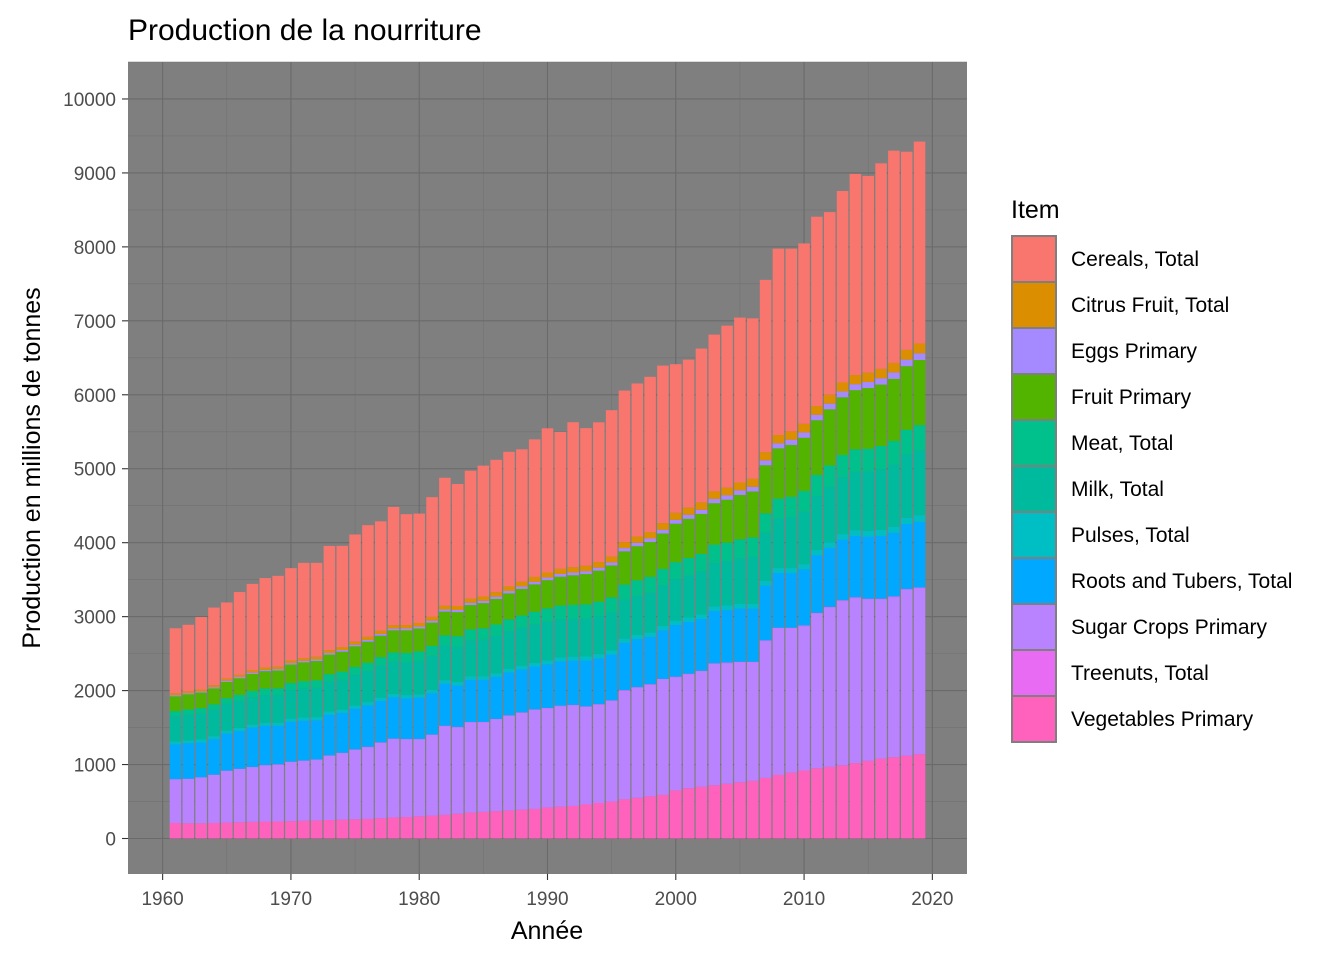 The image size is (1344, 960). What do you see at coordinates (1131, 397) in the screenshot?
I see `legend-label: Fruit Primary` at bounding box center [1131, 397].